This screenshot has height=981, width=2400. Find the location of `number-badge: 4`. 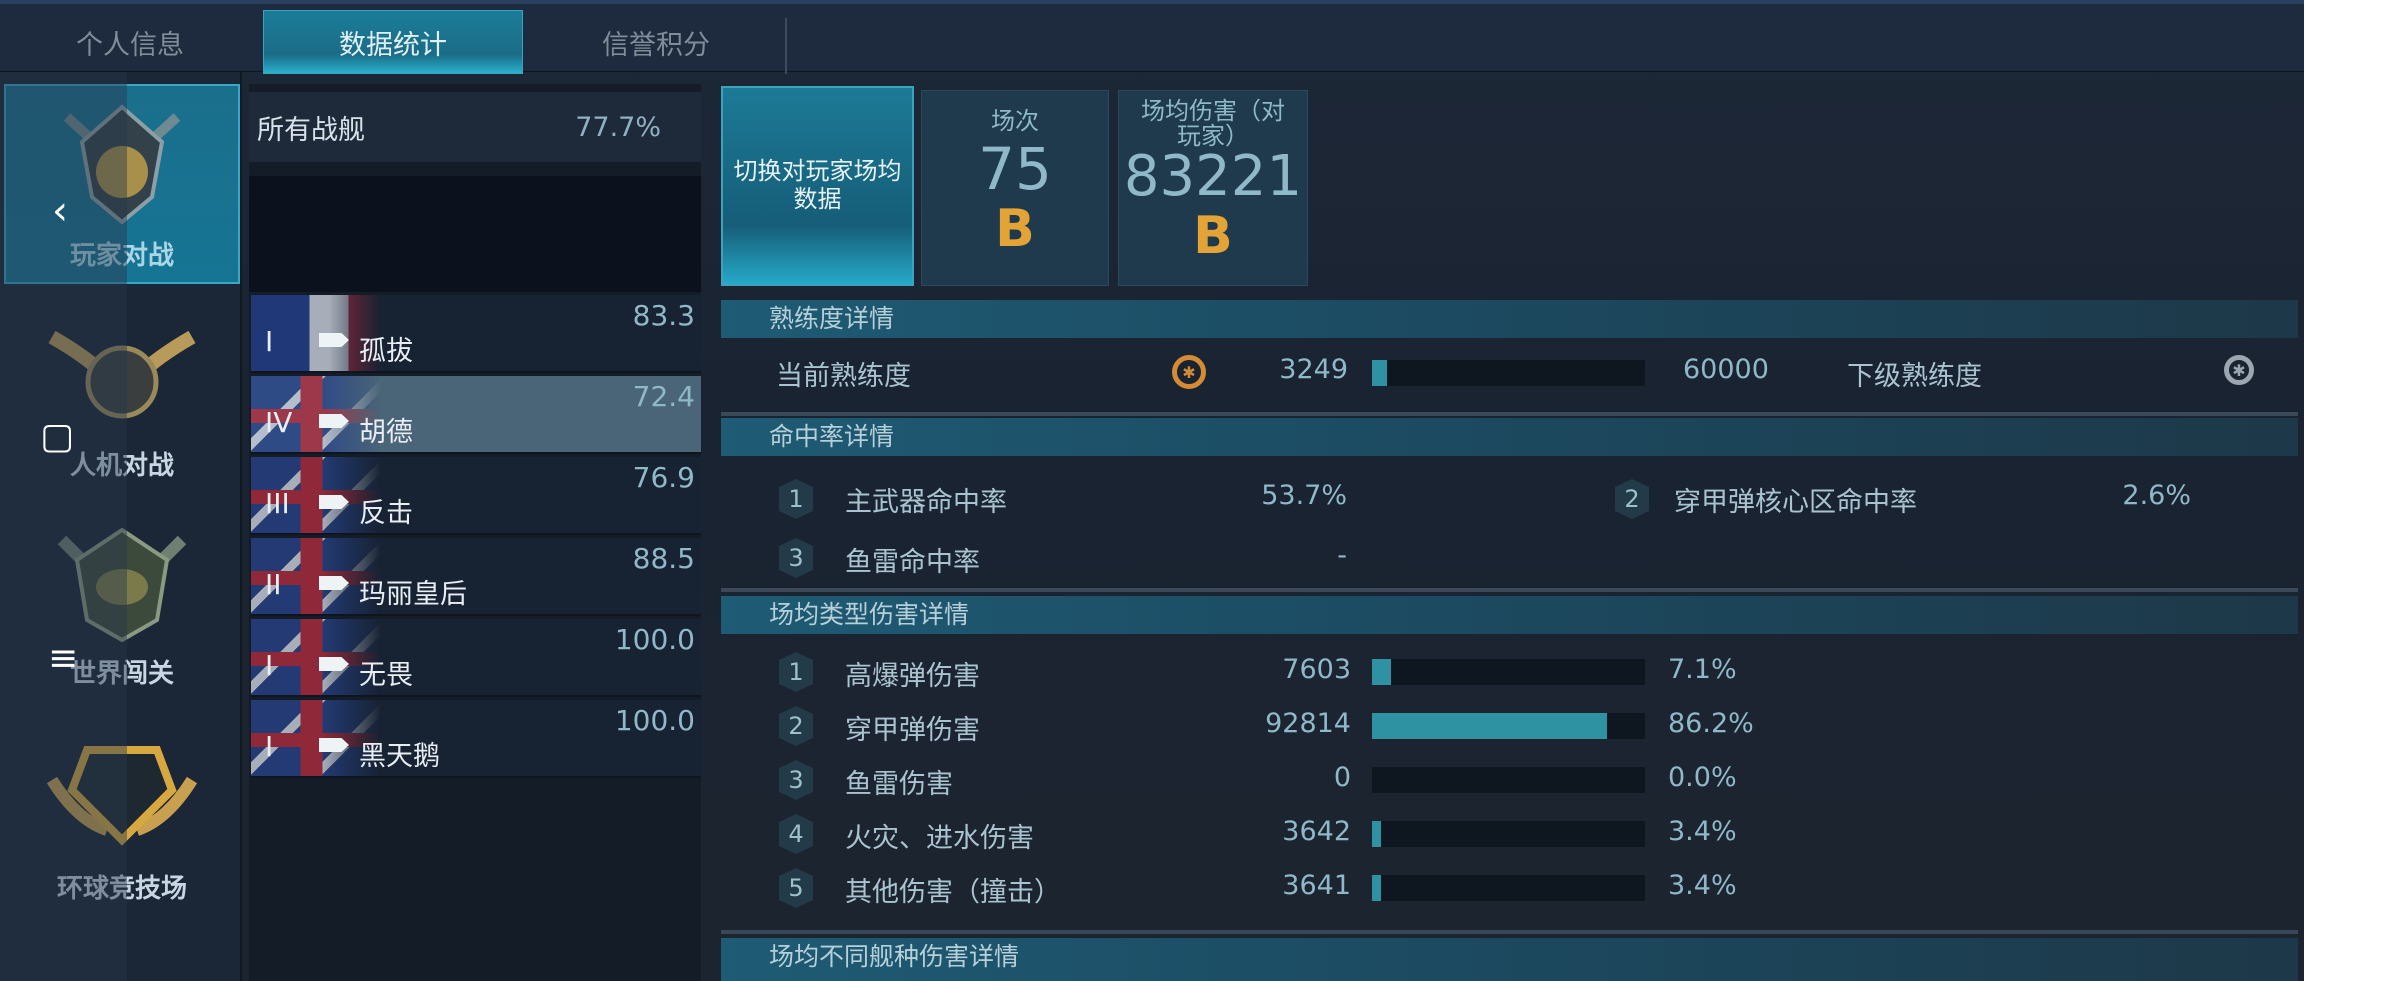

number-badge: 4 is located at coordinates (796, 834).